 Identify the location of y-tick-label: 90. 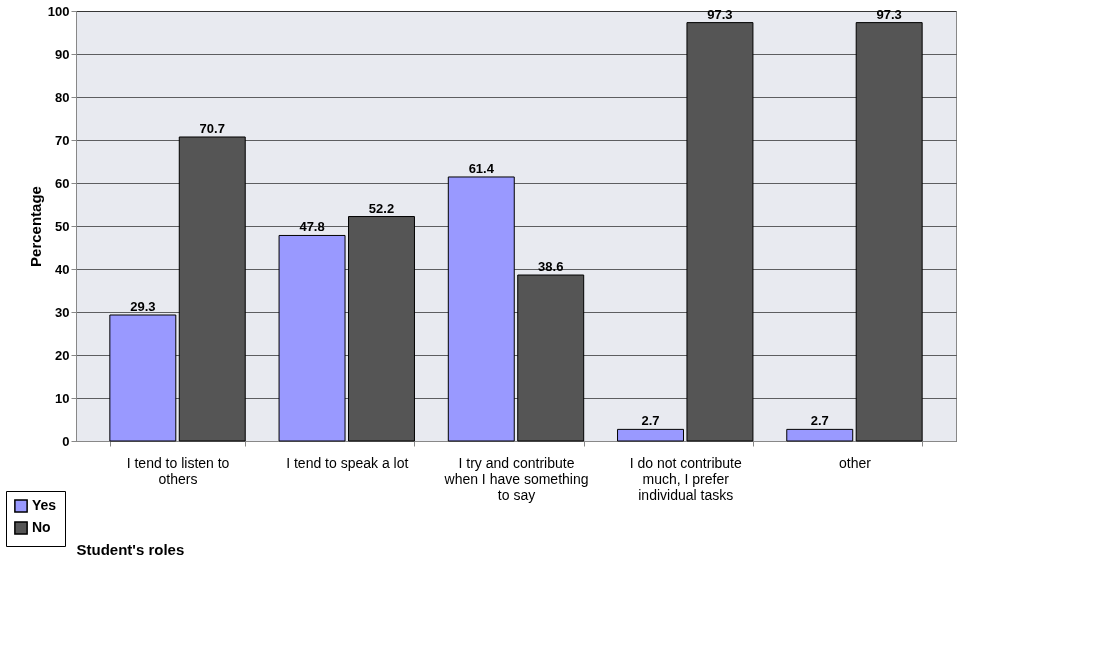
(62, 54).